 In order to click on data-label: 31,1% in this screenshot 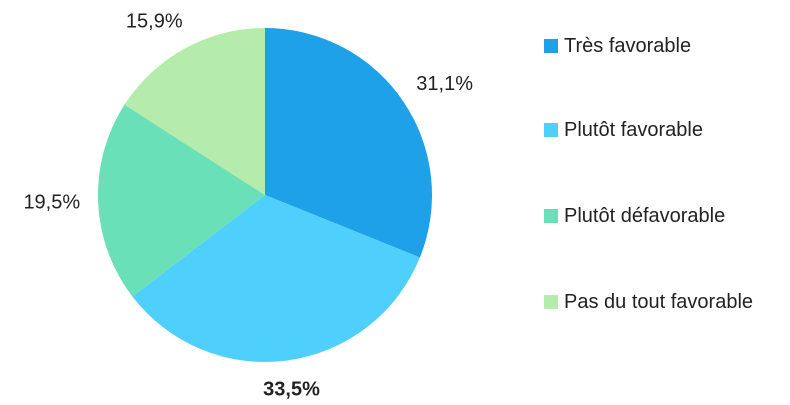, I will do `click(444, 84)`.